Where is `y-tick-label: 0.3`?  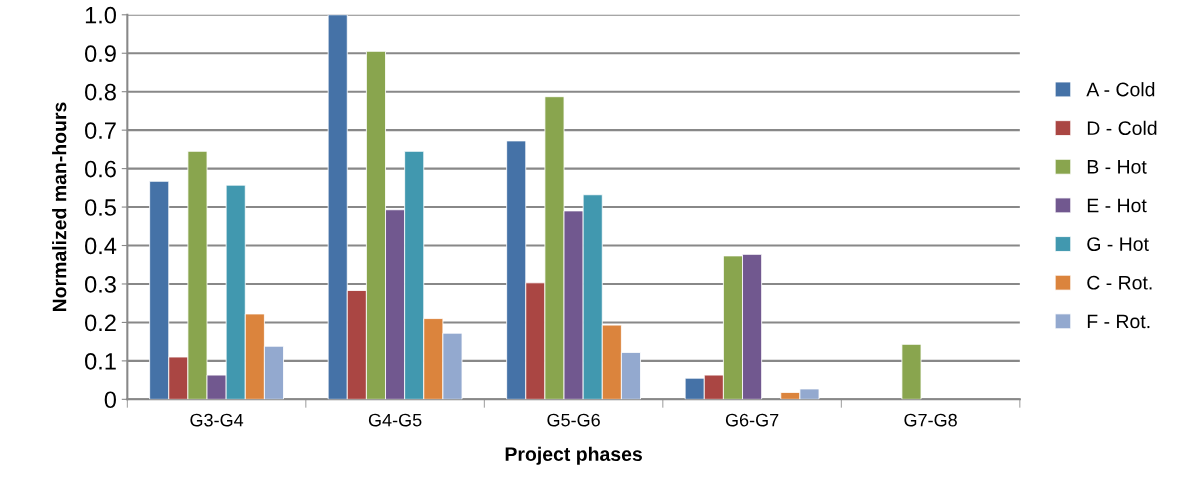
y-tick-label: 0.3 is located at coordinates (100, 284).